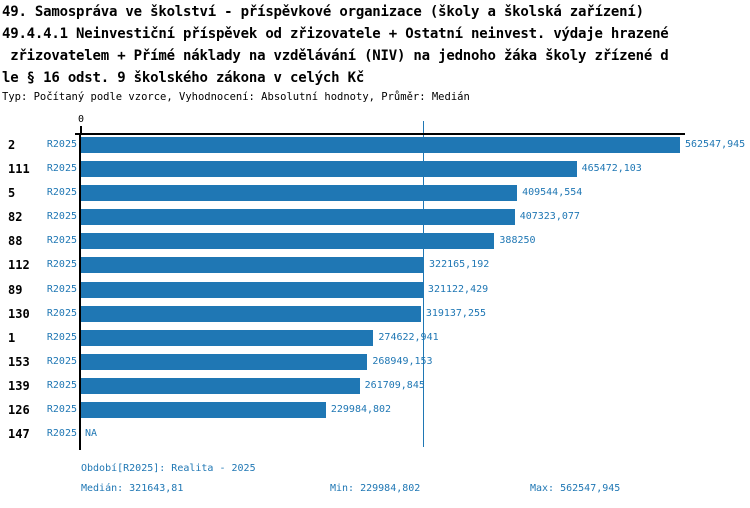  I want to click on chart-row: 1 R2025 274622,941, so click(375, 341).